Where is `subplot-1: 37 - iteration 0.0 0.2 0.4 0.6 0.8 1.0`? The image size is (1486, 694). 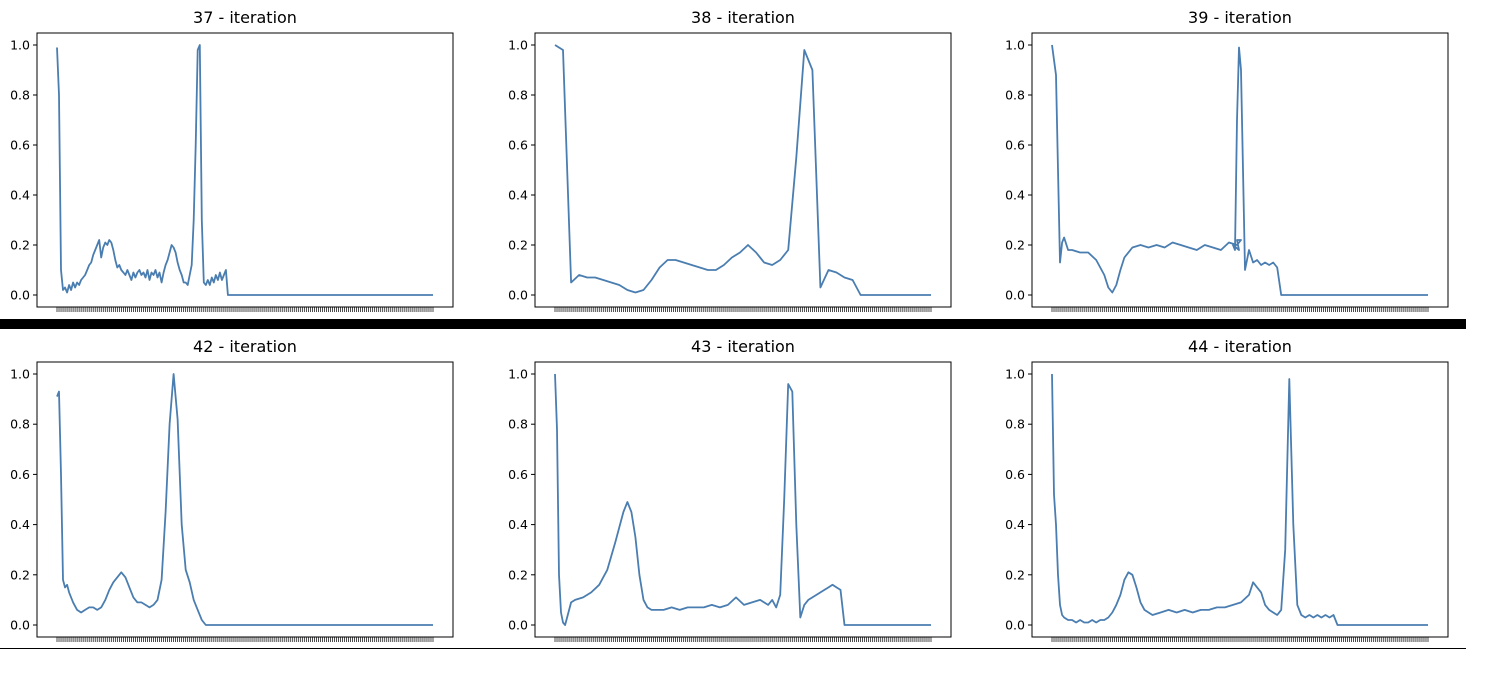
subplot-1: 37 - iteration 0.0 0.2 0.4 0.6 0.8 1.0 is located at coordinates (232, 160).